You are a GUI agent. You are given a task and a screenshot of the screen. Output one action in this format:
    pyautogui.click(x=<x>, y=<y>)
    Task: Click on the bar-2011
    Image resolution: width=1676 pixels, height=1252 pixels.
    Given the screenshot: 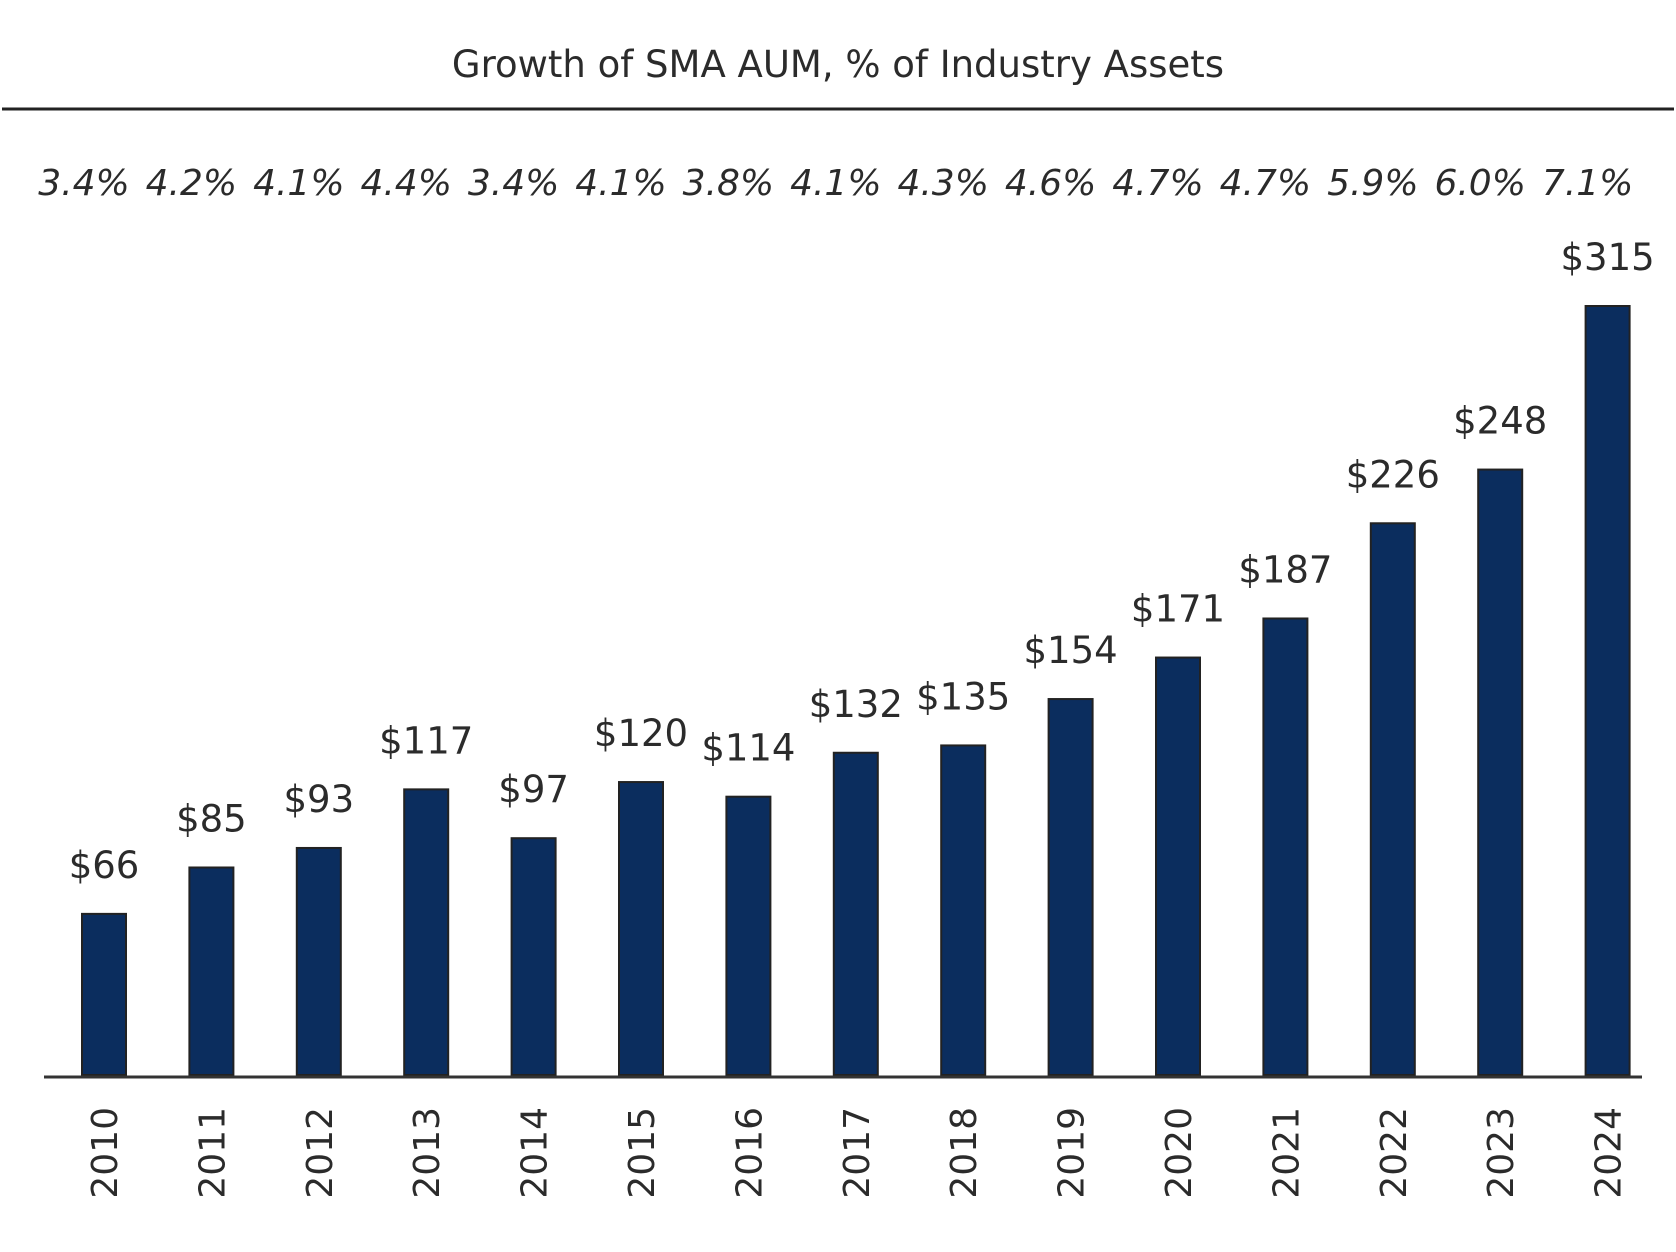 What is the action you would take?
    pyautogui.click(x=211, y=971)
    